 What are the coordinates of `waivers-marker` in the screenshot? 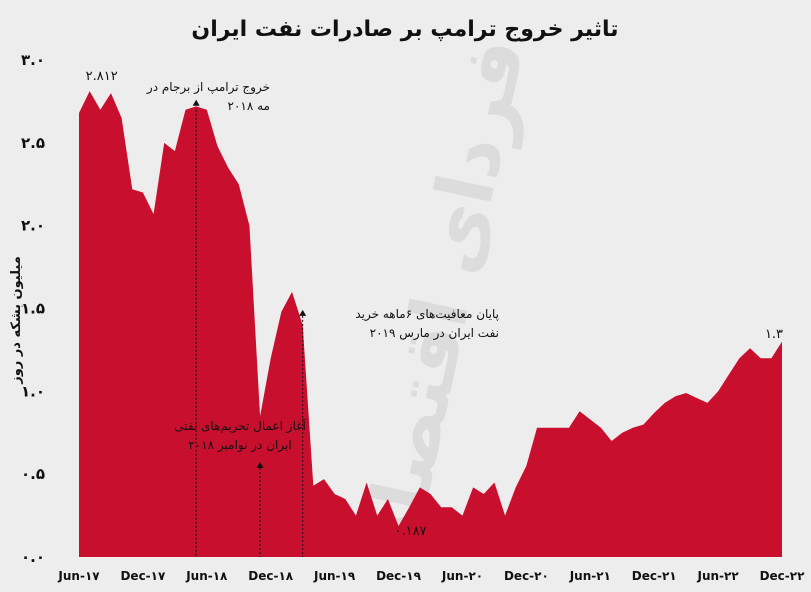 It's located at (303, 312).